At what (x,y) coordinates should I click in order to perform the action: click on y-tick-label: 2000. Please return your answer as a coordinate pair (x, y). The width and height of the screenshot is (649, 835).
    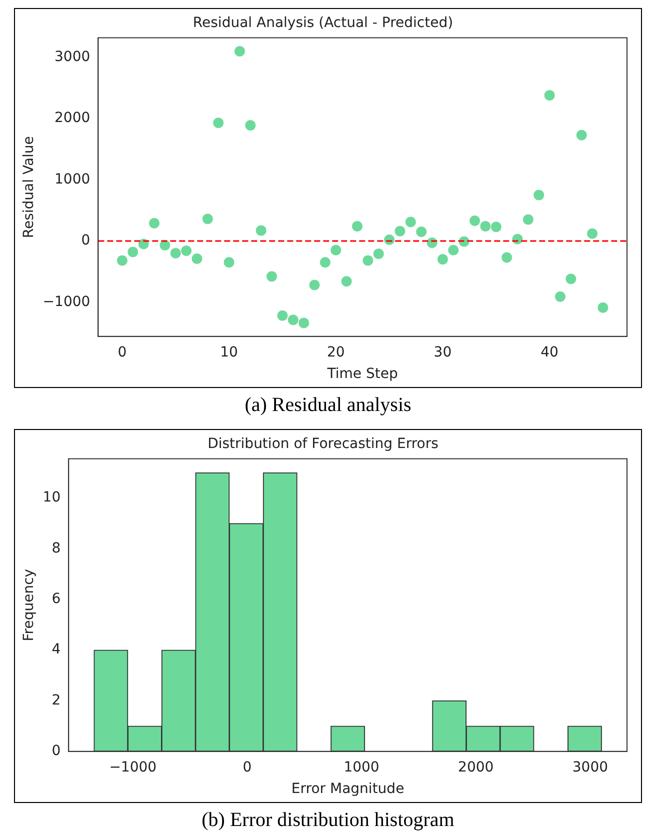
    Looking at the image, I should click on (72, 118).